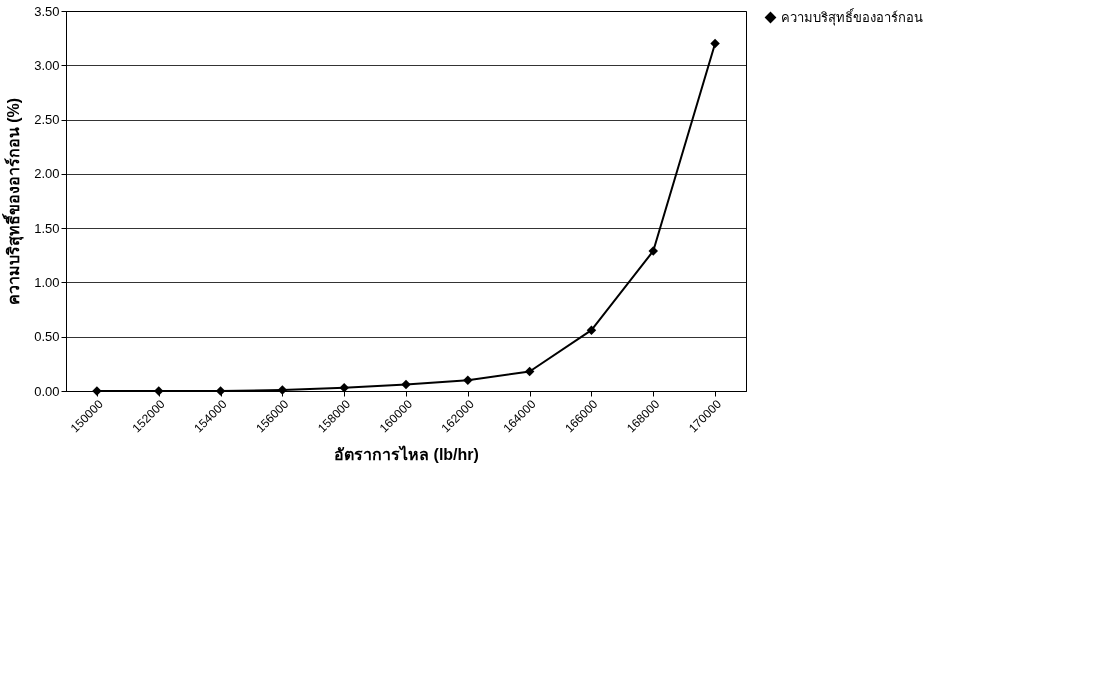  I want to click on legend-label: ความบริสุทธิ์ของอาร์กอน, so click(852, 16).